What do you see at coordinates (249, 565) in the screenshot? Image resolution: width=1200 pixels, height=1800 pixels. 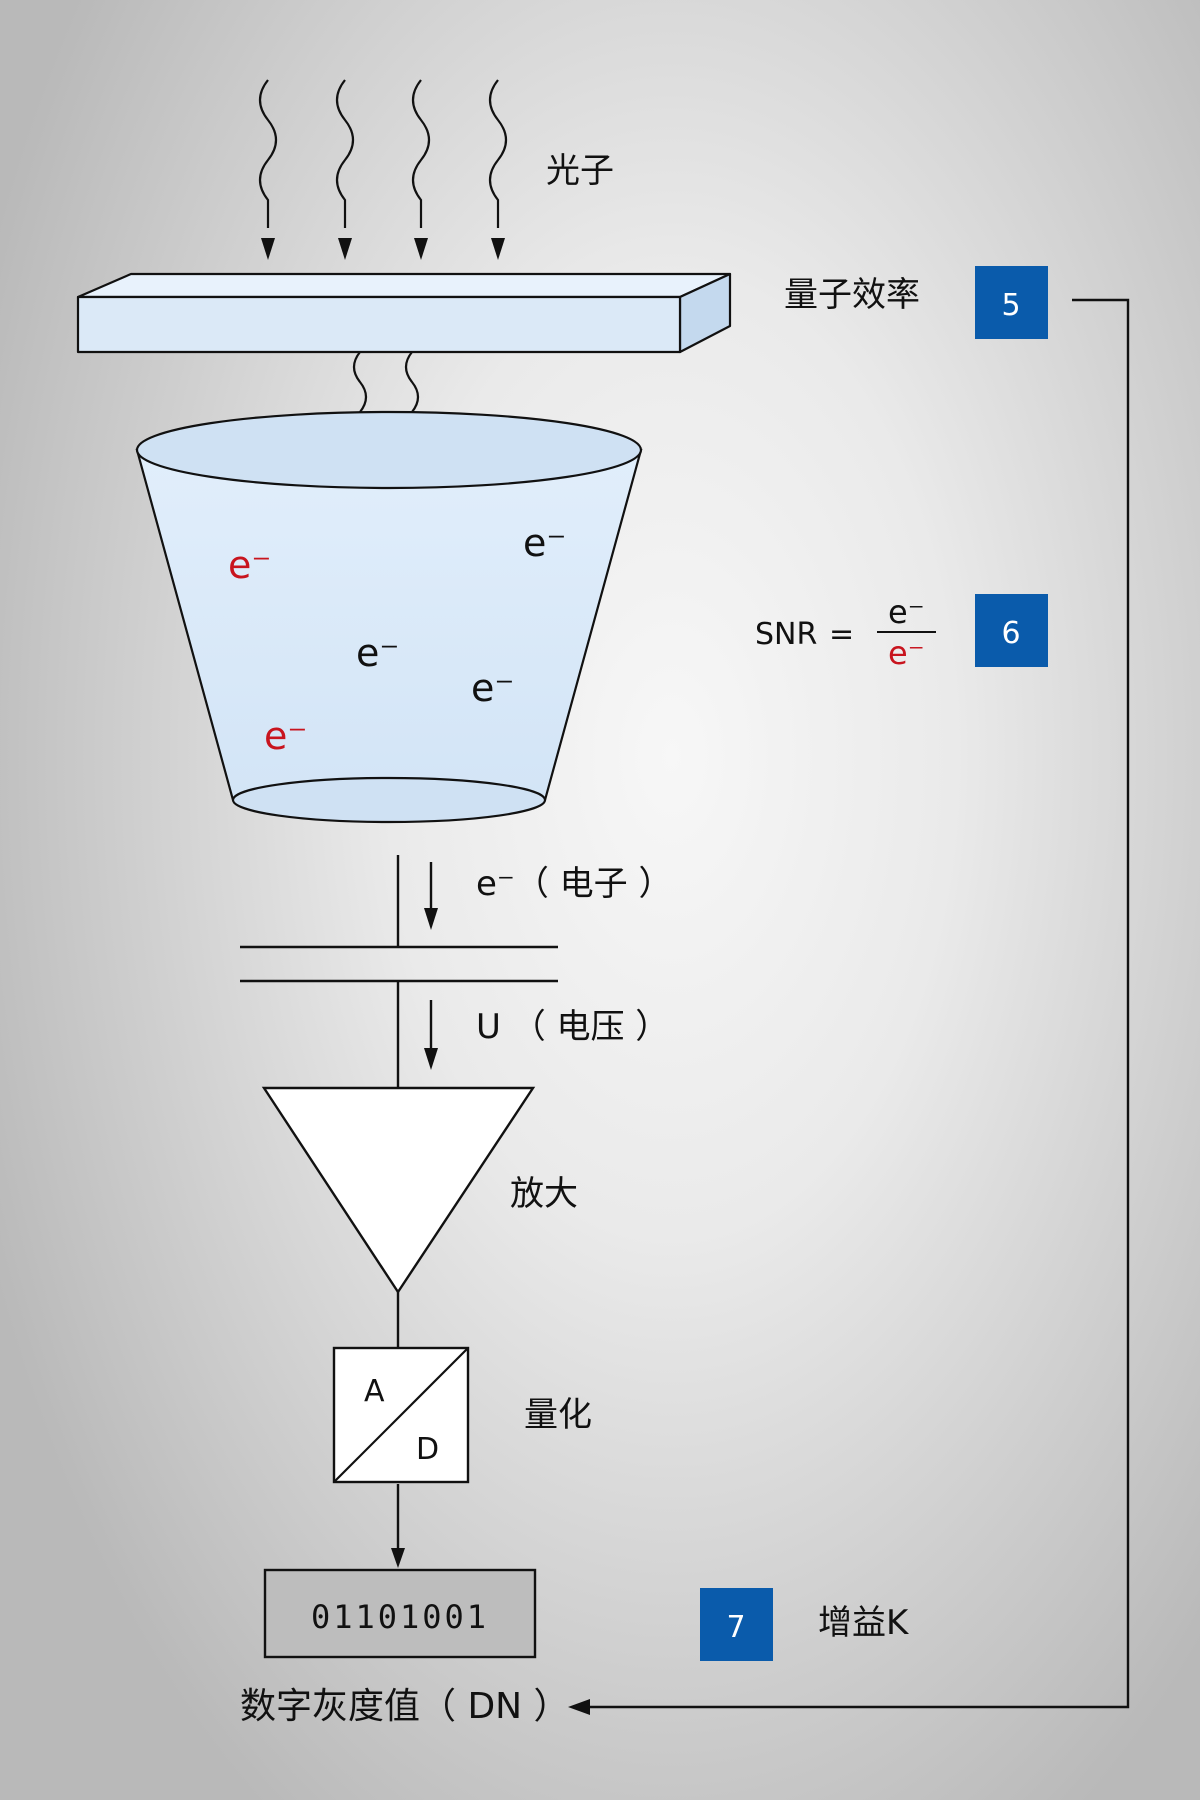 I see `electron-signal-1: e⁻` at bounding box center [249, 565].